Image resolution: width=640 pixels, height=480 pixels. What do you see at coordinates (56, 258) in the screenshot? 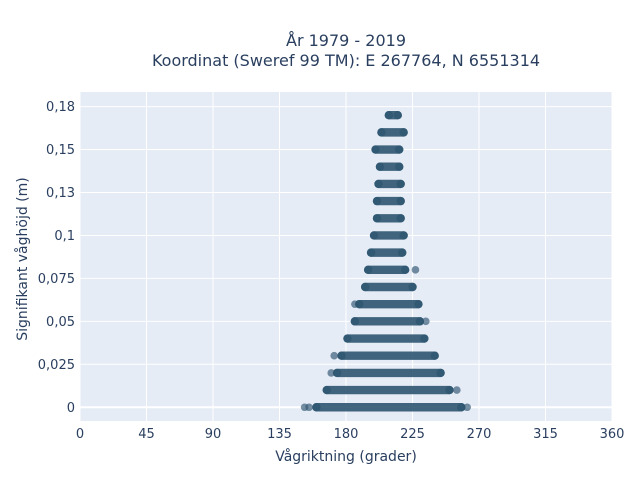
I see `y-axis-ticks: 0 0,025 0,05 0,075 0,1 0,13 0,15 0,18` at bounding box center [56, 258].